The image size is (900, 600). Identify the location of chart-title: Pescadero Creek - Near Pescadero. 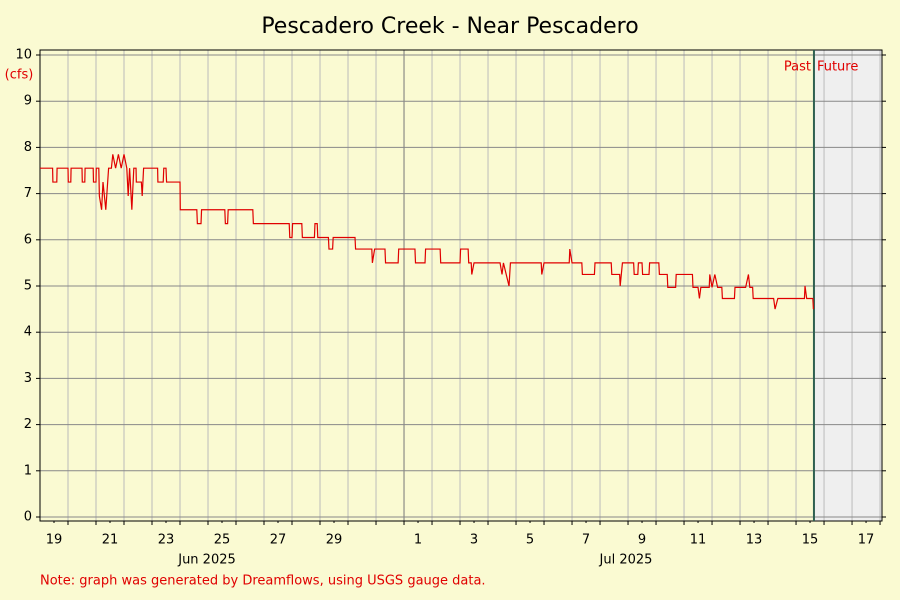
(449, 26).